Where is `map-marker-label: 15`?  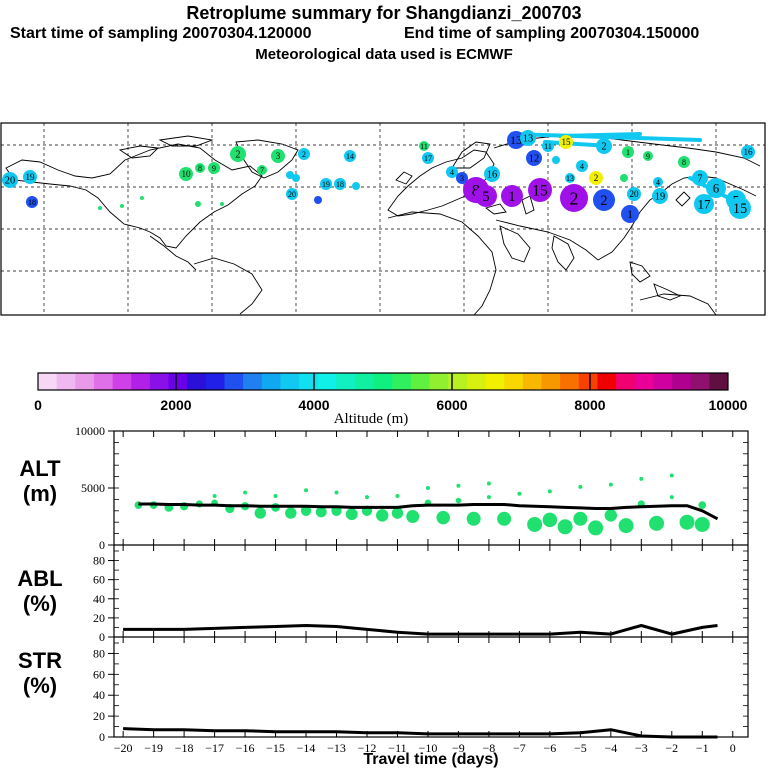 map-marker-label: 15 is located at coordinates (540, 190).